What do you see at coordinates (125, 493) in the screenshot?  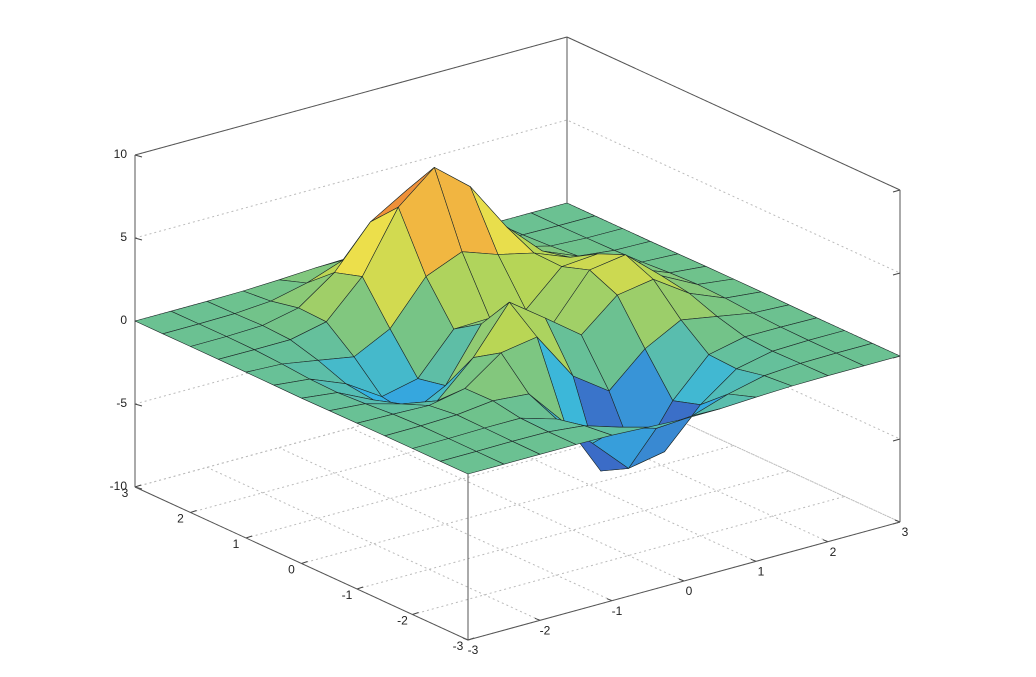 I see `y-tick-label: 3` at bounding box center [125, 493].